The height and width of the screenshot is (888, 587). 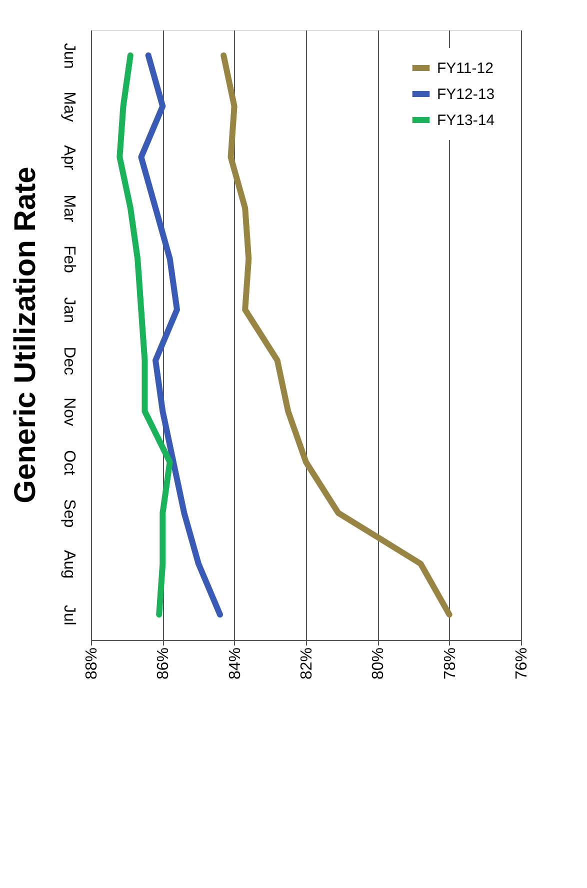 What do you see at coordinates (92, 664) in the screenshot?
I see `x-tick-label: 88%` at bounding box center [92, 664].